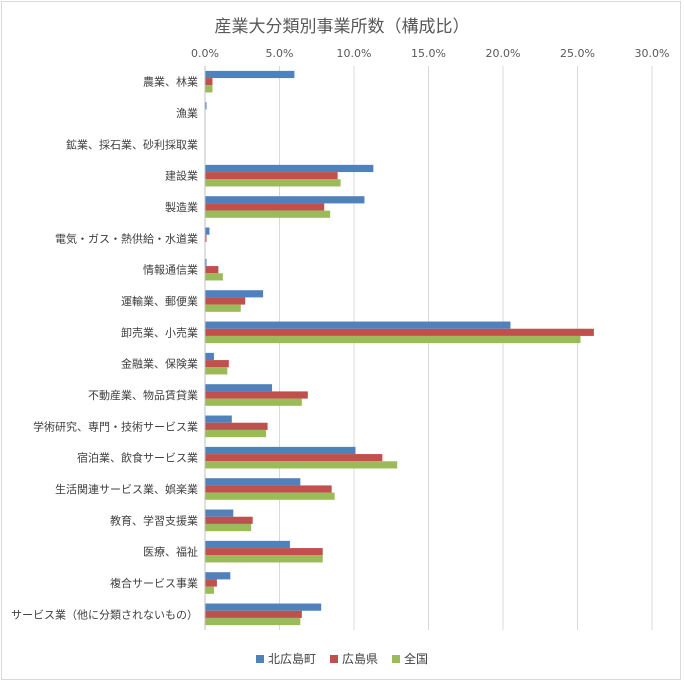 The image size is (684, 683). What do you see at coordinates (503, 53) in the screenshot?
I see `x-tick-label: 20.0%` at bounding box center [503, 53].